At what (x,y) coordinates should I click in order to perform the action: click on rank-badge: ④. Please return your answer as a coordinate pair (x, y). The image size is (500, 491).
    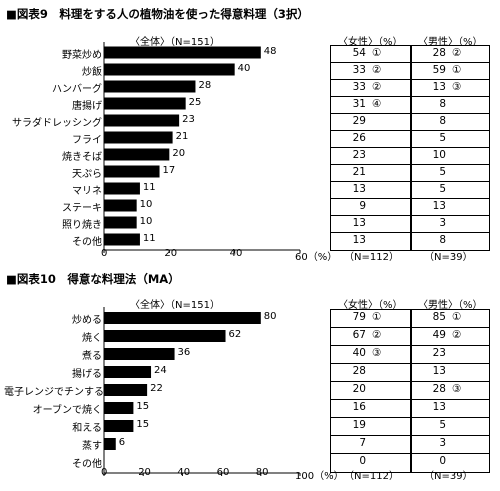
    Looking at the image, I should click on (377, 103).